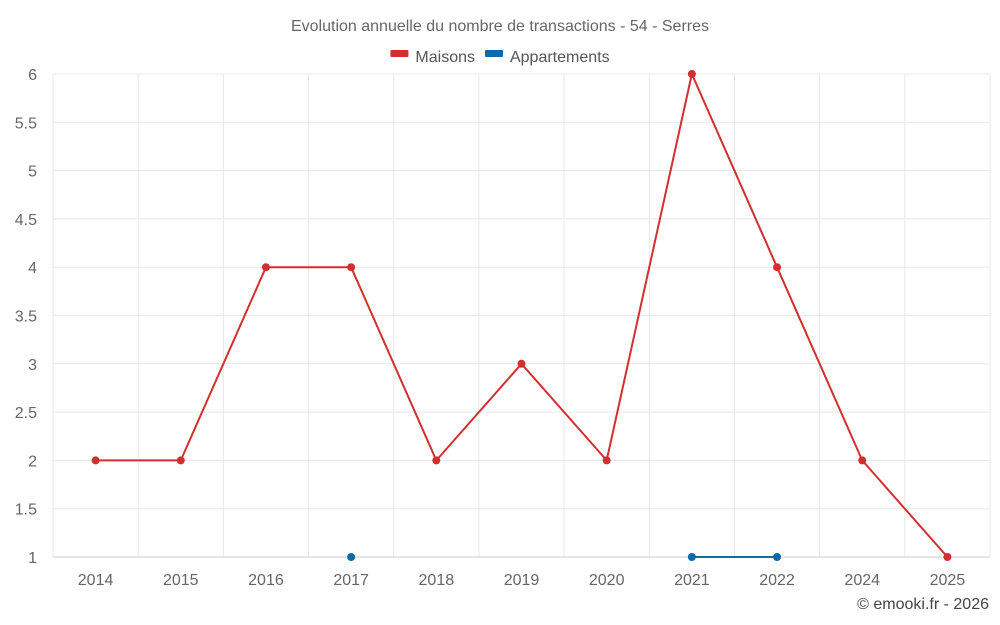 Image resolution: width=1000 pixels, height=625 pixels. Describe the element at coordinates (560, 57) in the screenshot. I see `legend-label: Appartements` at that location.